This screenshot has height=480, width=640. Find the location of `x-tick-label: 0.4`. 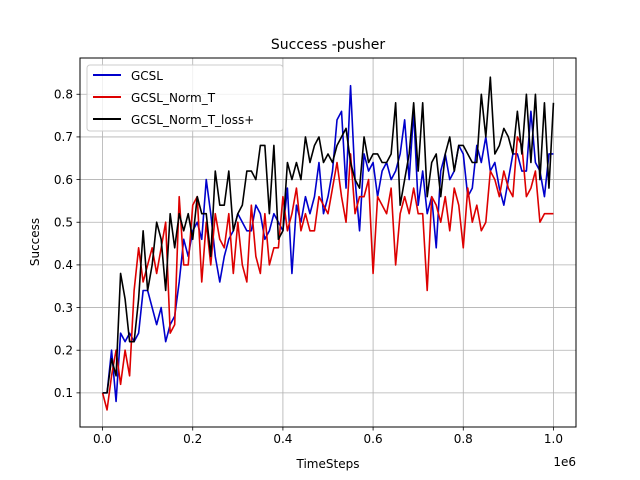

x-tick-label: 0.4 is located at coordinates (282, 439).